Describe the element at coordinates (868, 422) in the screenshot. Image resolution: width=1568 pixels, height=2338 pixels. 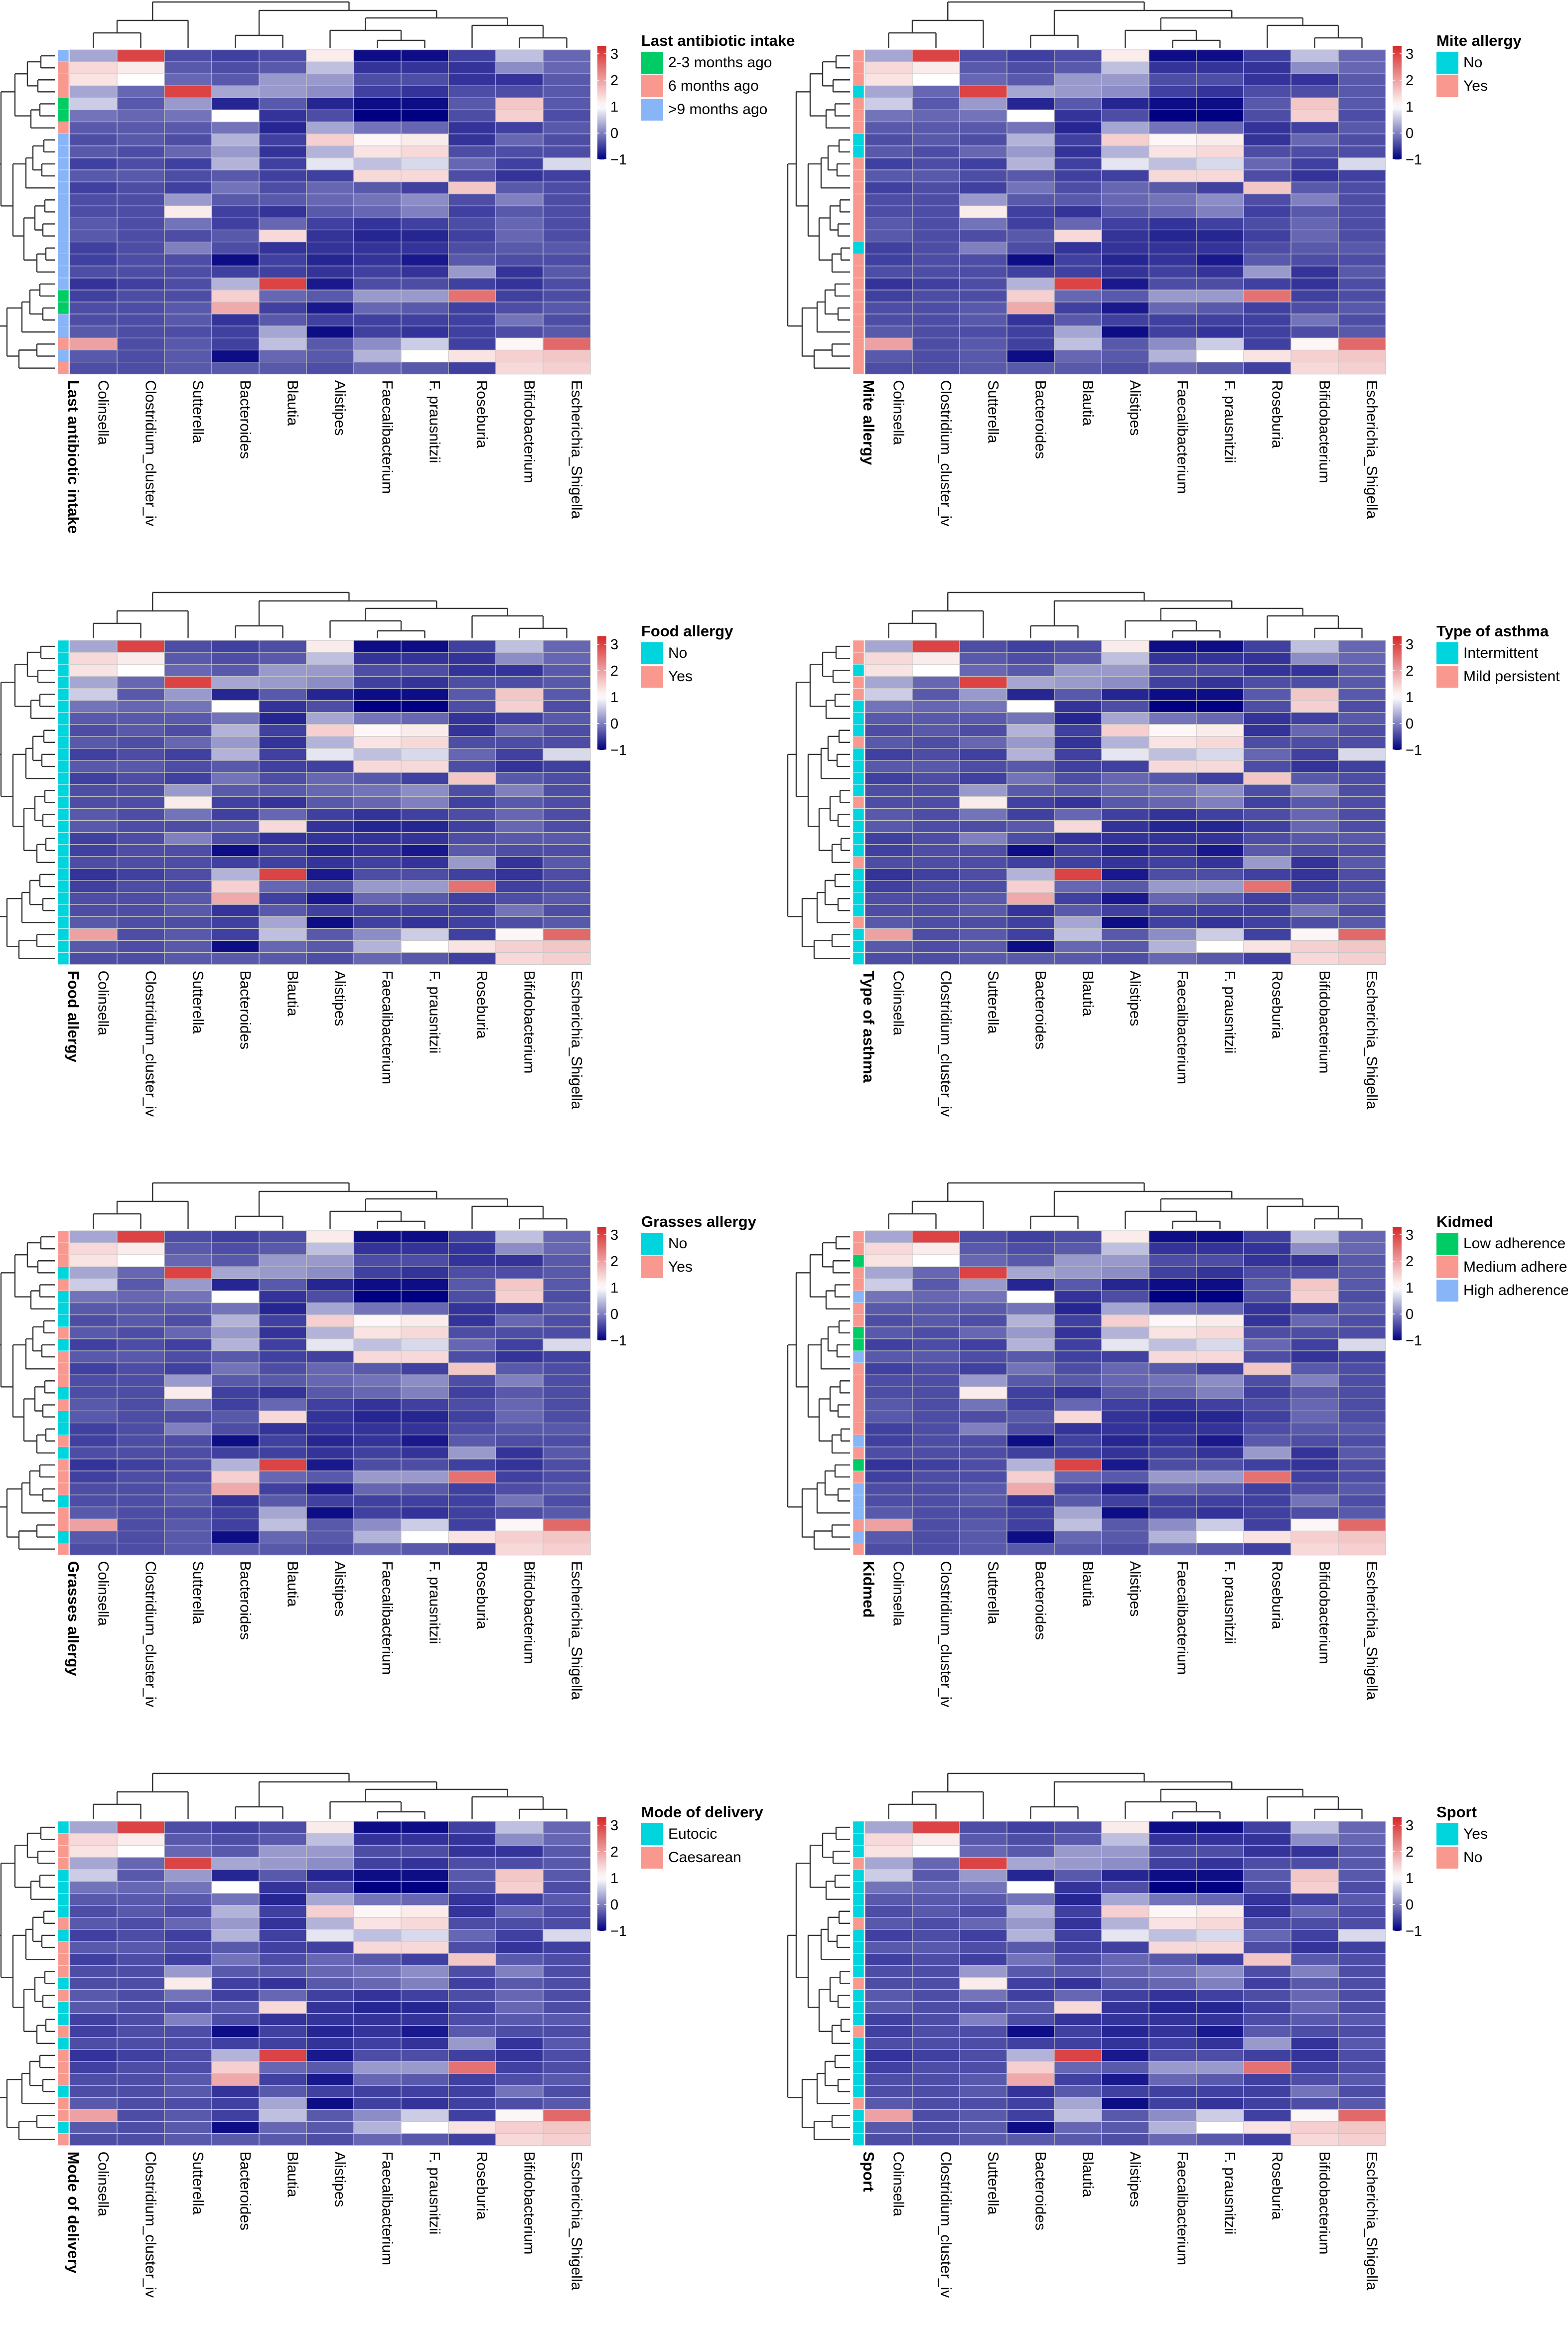
I see `annotation-axis-label: Mite allergy` at that location.